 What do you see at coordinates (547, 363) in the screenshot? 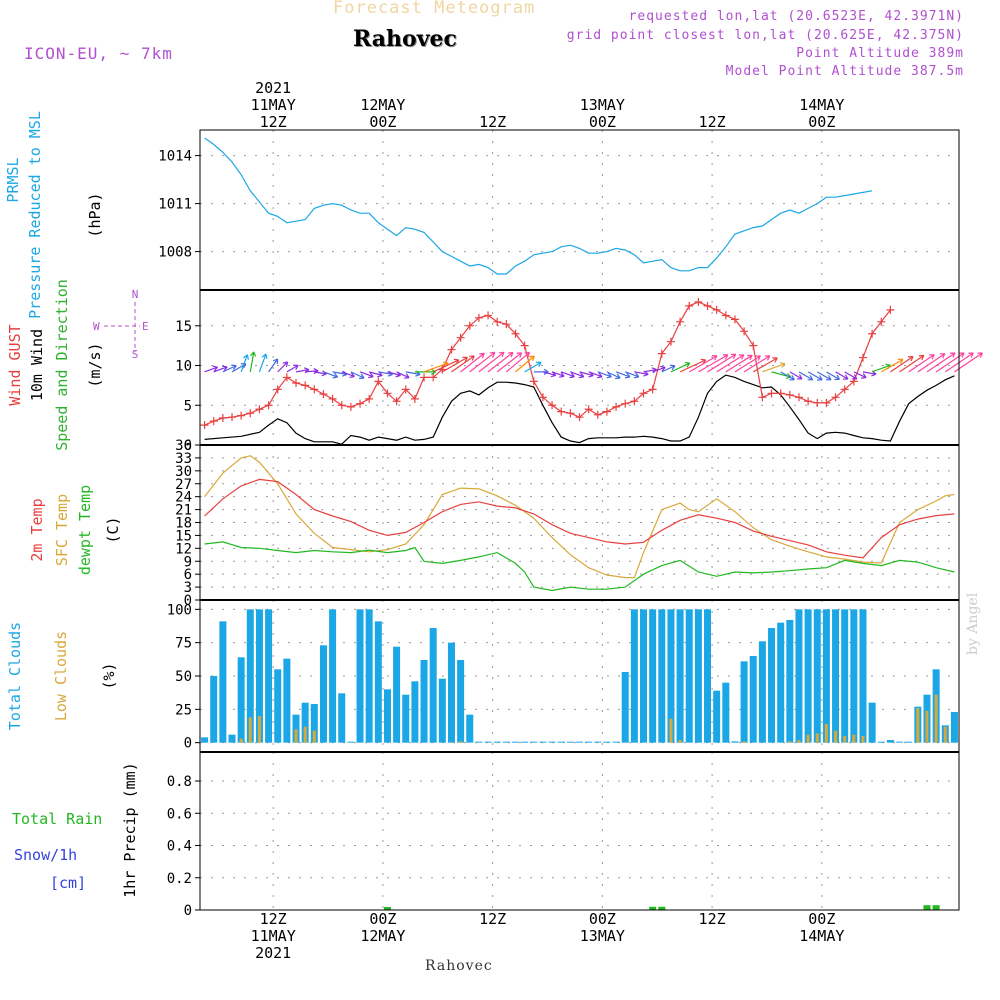
I see `gust-line` at bounding box center [547, 363].